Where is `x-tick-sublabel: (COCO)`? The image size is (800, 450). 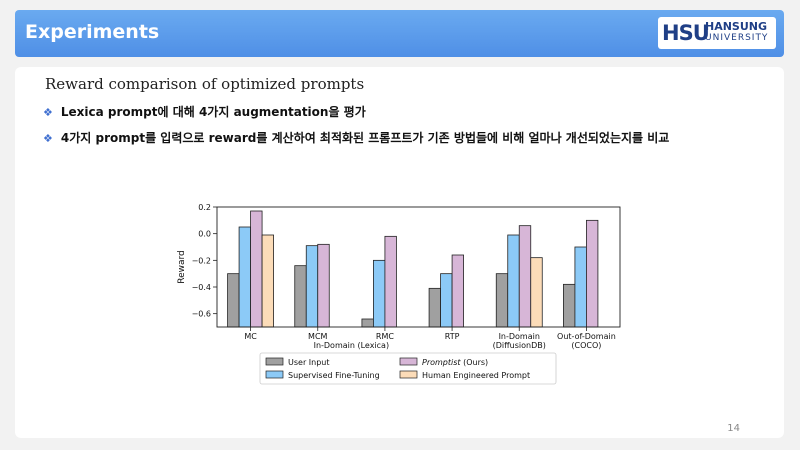 x-tick-sublabel: (COCO) is located at coordinates (586, 345).